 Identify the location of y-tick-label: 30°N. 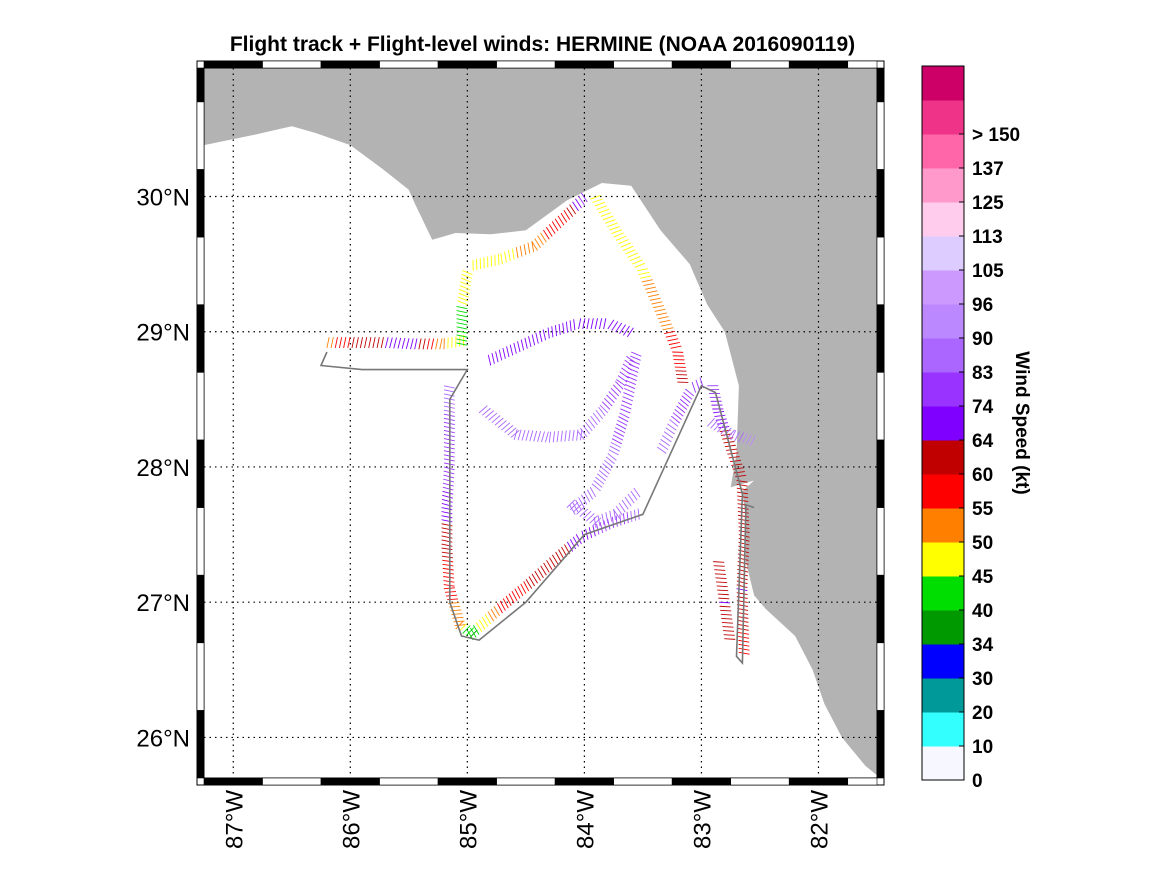
(163, 197).